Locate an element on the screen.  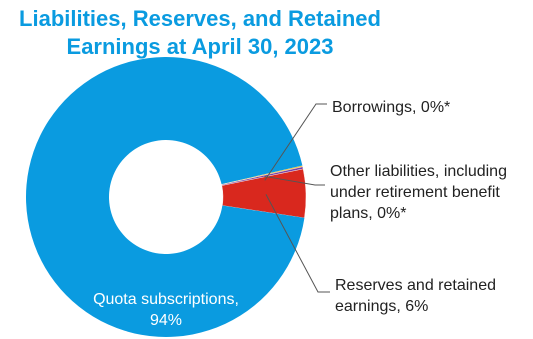
chart-title-line-1: Liabilities, Reserves, and Retained is located at coordinates (200, 18).